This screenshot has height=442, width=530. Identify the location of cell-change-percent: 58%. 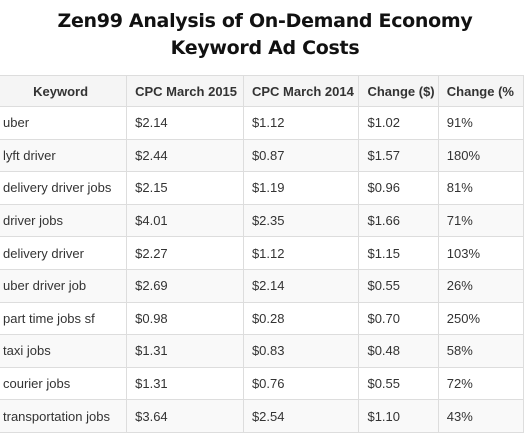
(481, 351).